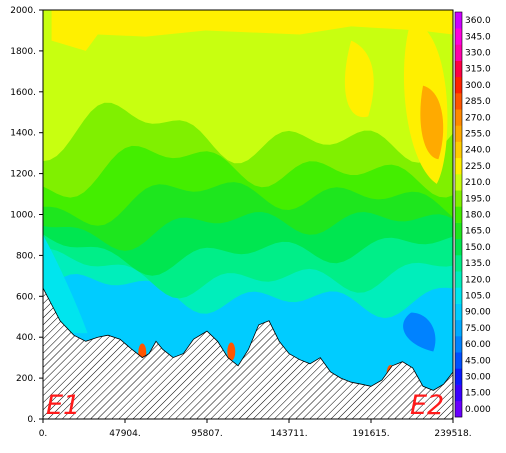 Image resolution: width=506 pixels, height=453 pixels. Describe the element at coordinates (478, 313) in the screenshot. I see `colorbar-label: 90.00` at that location.